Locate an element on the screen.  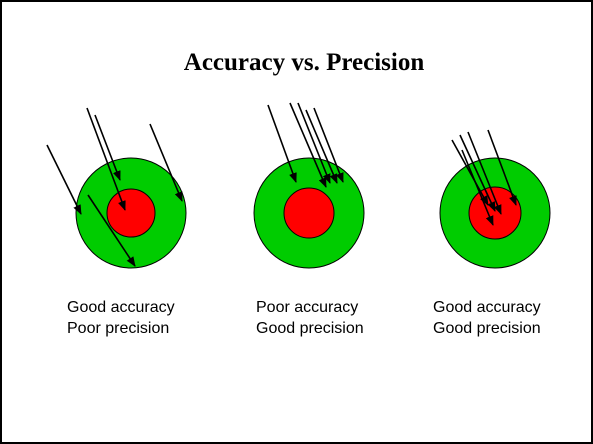
target-left is located at coordinates (116, 188).